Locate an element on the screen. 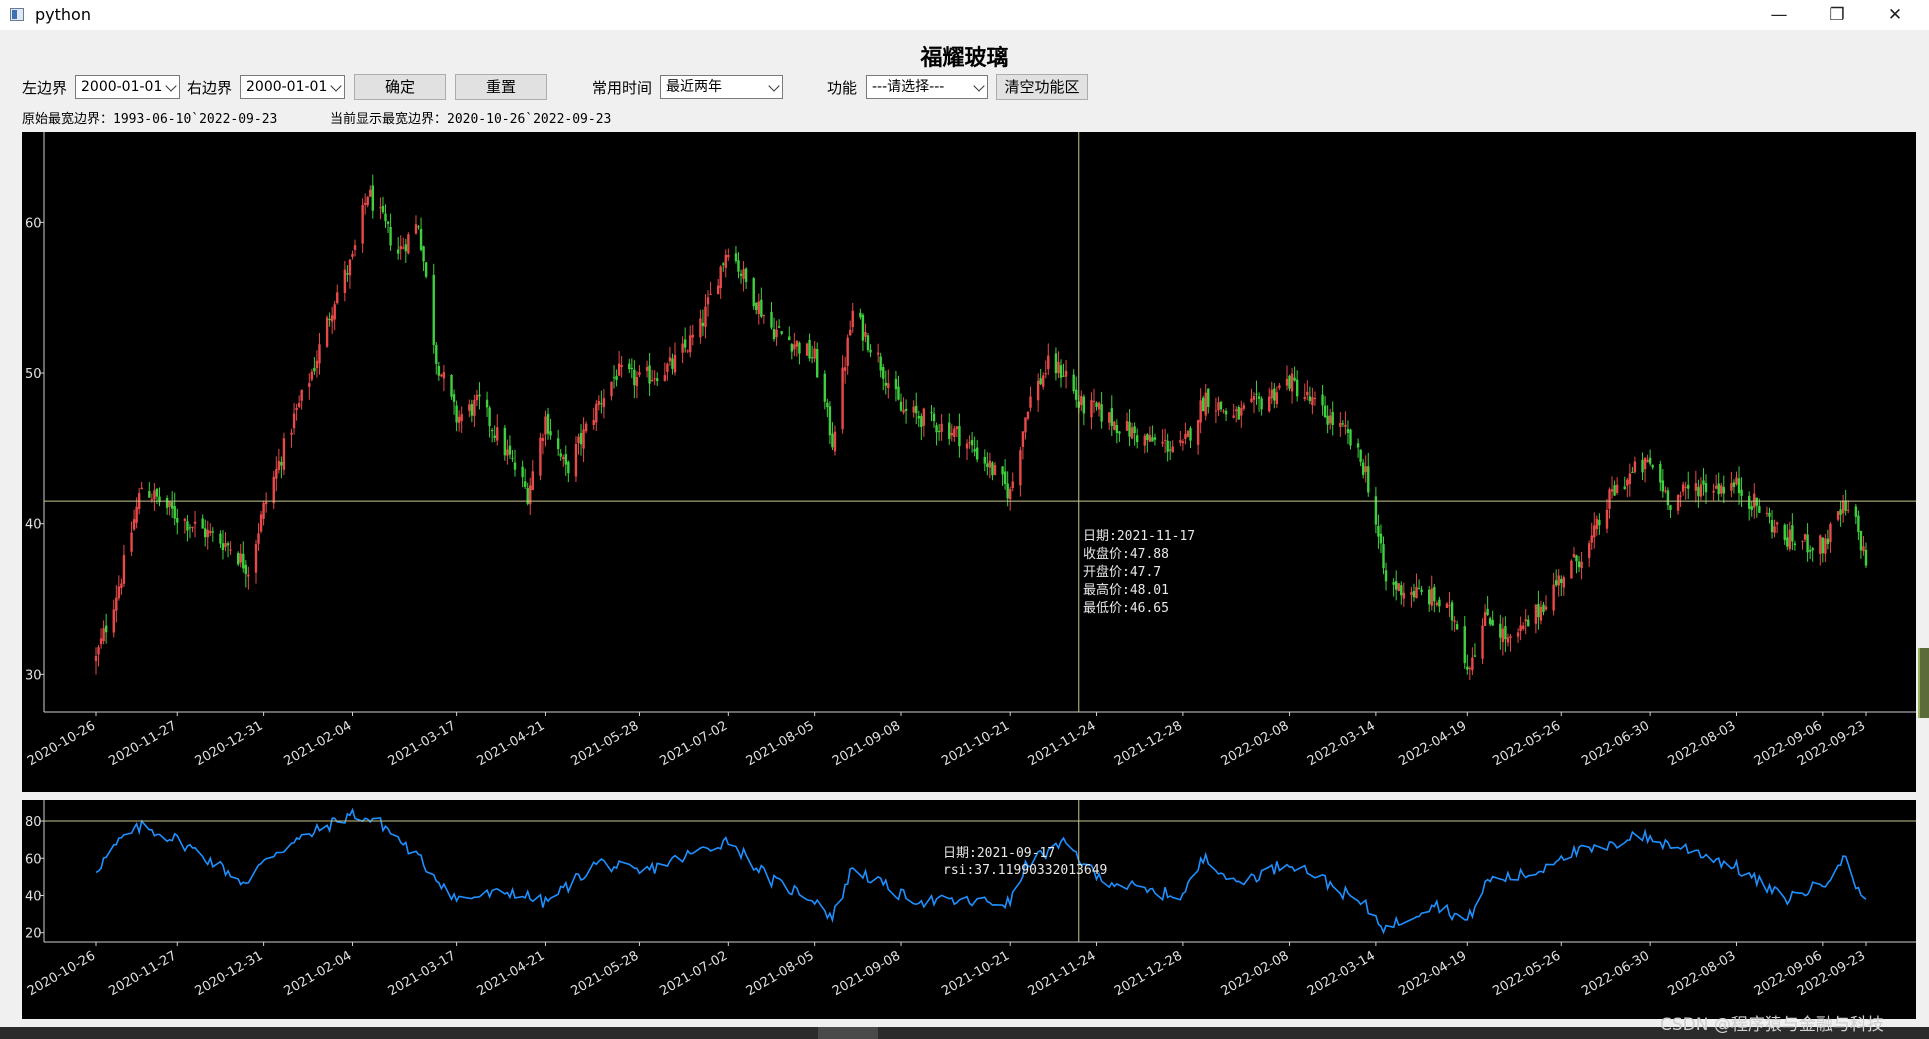 This screenshot has height=1039, width=1929. left-bound-value: 2000-01-01 is located at coordinates (122, 87).